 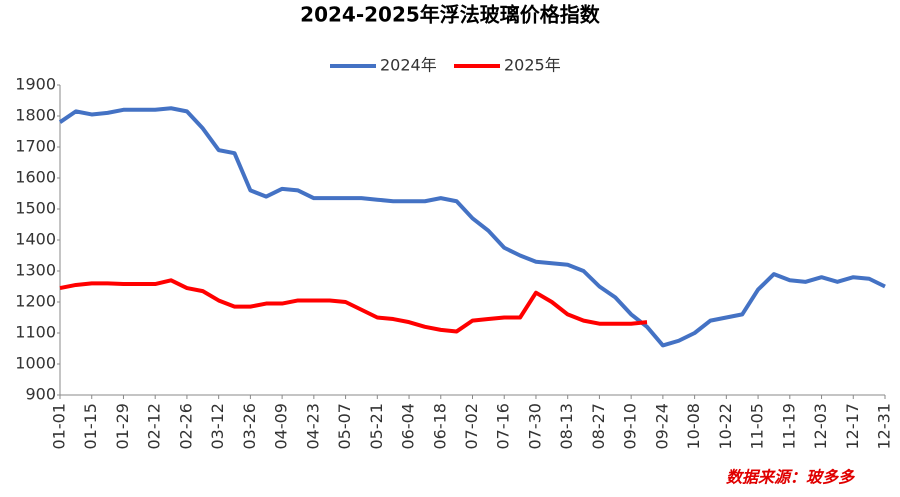 What do you see at coordinates (217, 426) in the screenshot?
I see `x-tick-label: 03-12` at bounding box center [217, 426].